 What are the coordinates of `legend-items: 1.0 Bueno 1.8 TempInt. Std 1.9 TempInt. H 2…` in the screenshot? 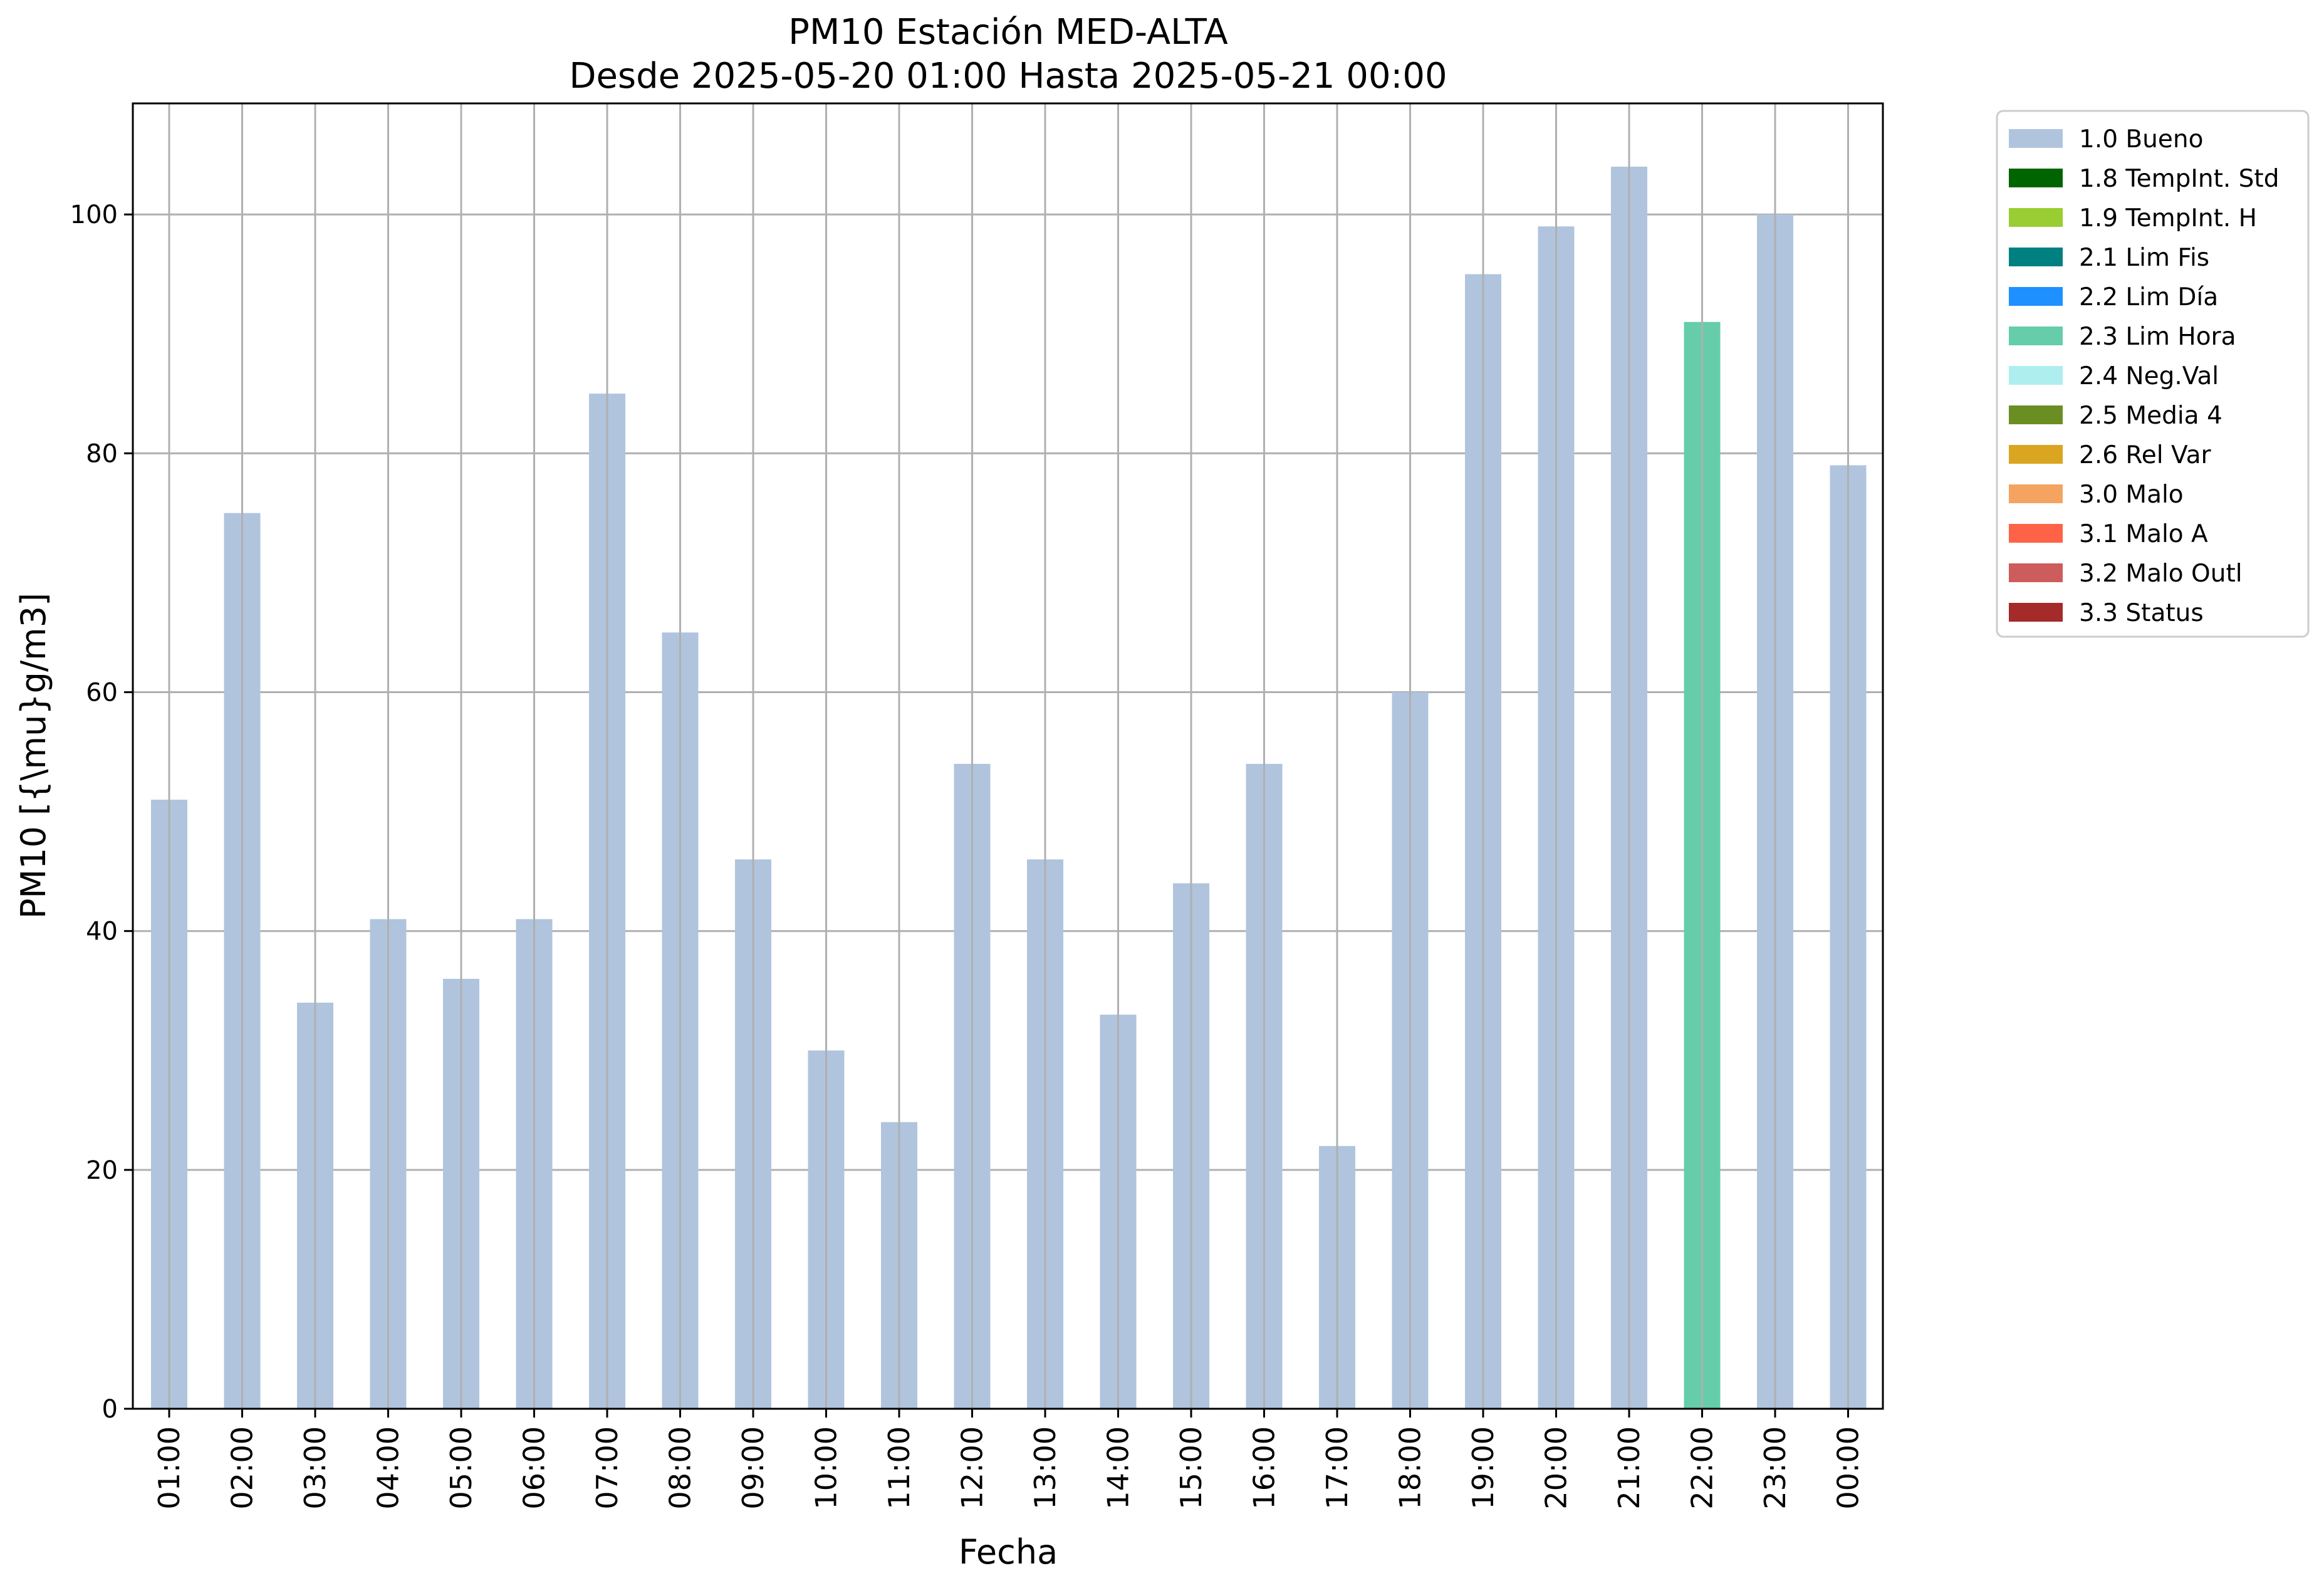 It's located at (2144, 376).